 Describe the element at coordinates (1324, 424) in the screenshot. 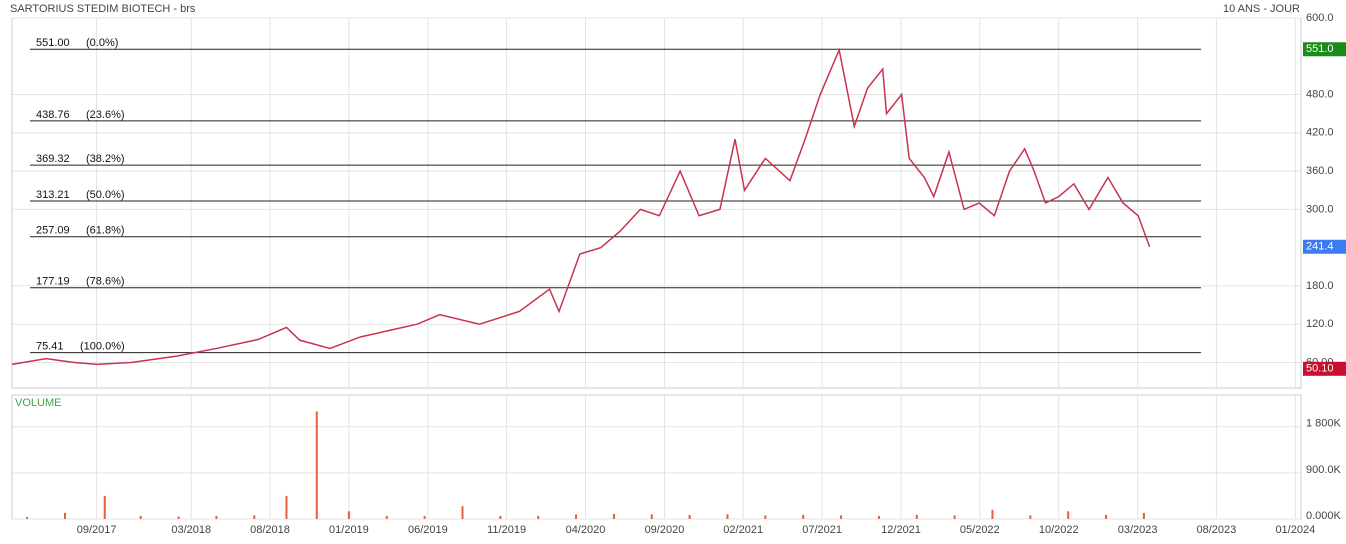

I see `y-tick-label: 1 800K` at that location.